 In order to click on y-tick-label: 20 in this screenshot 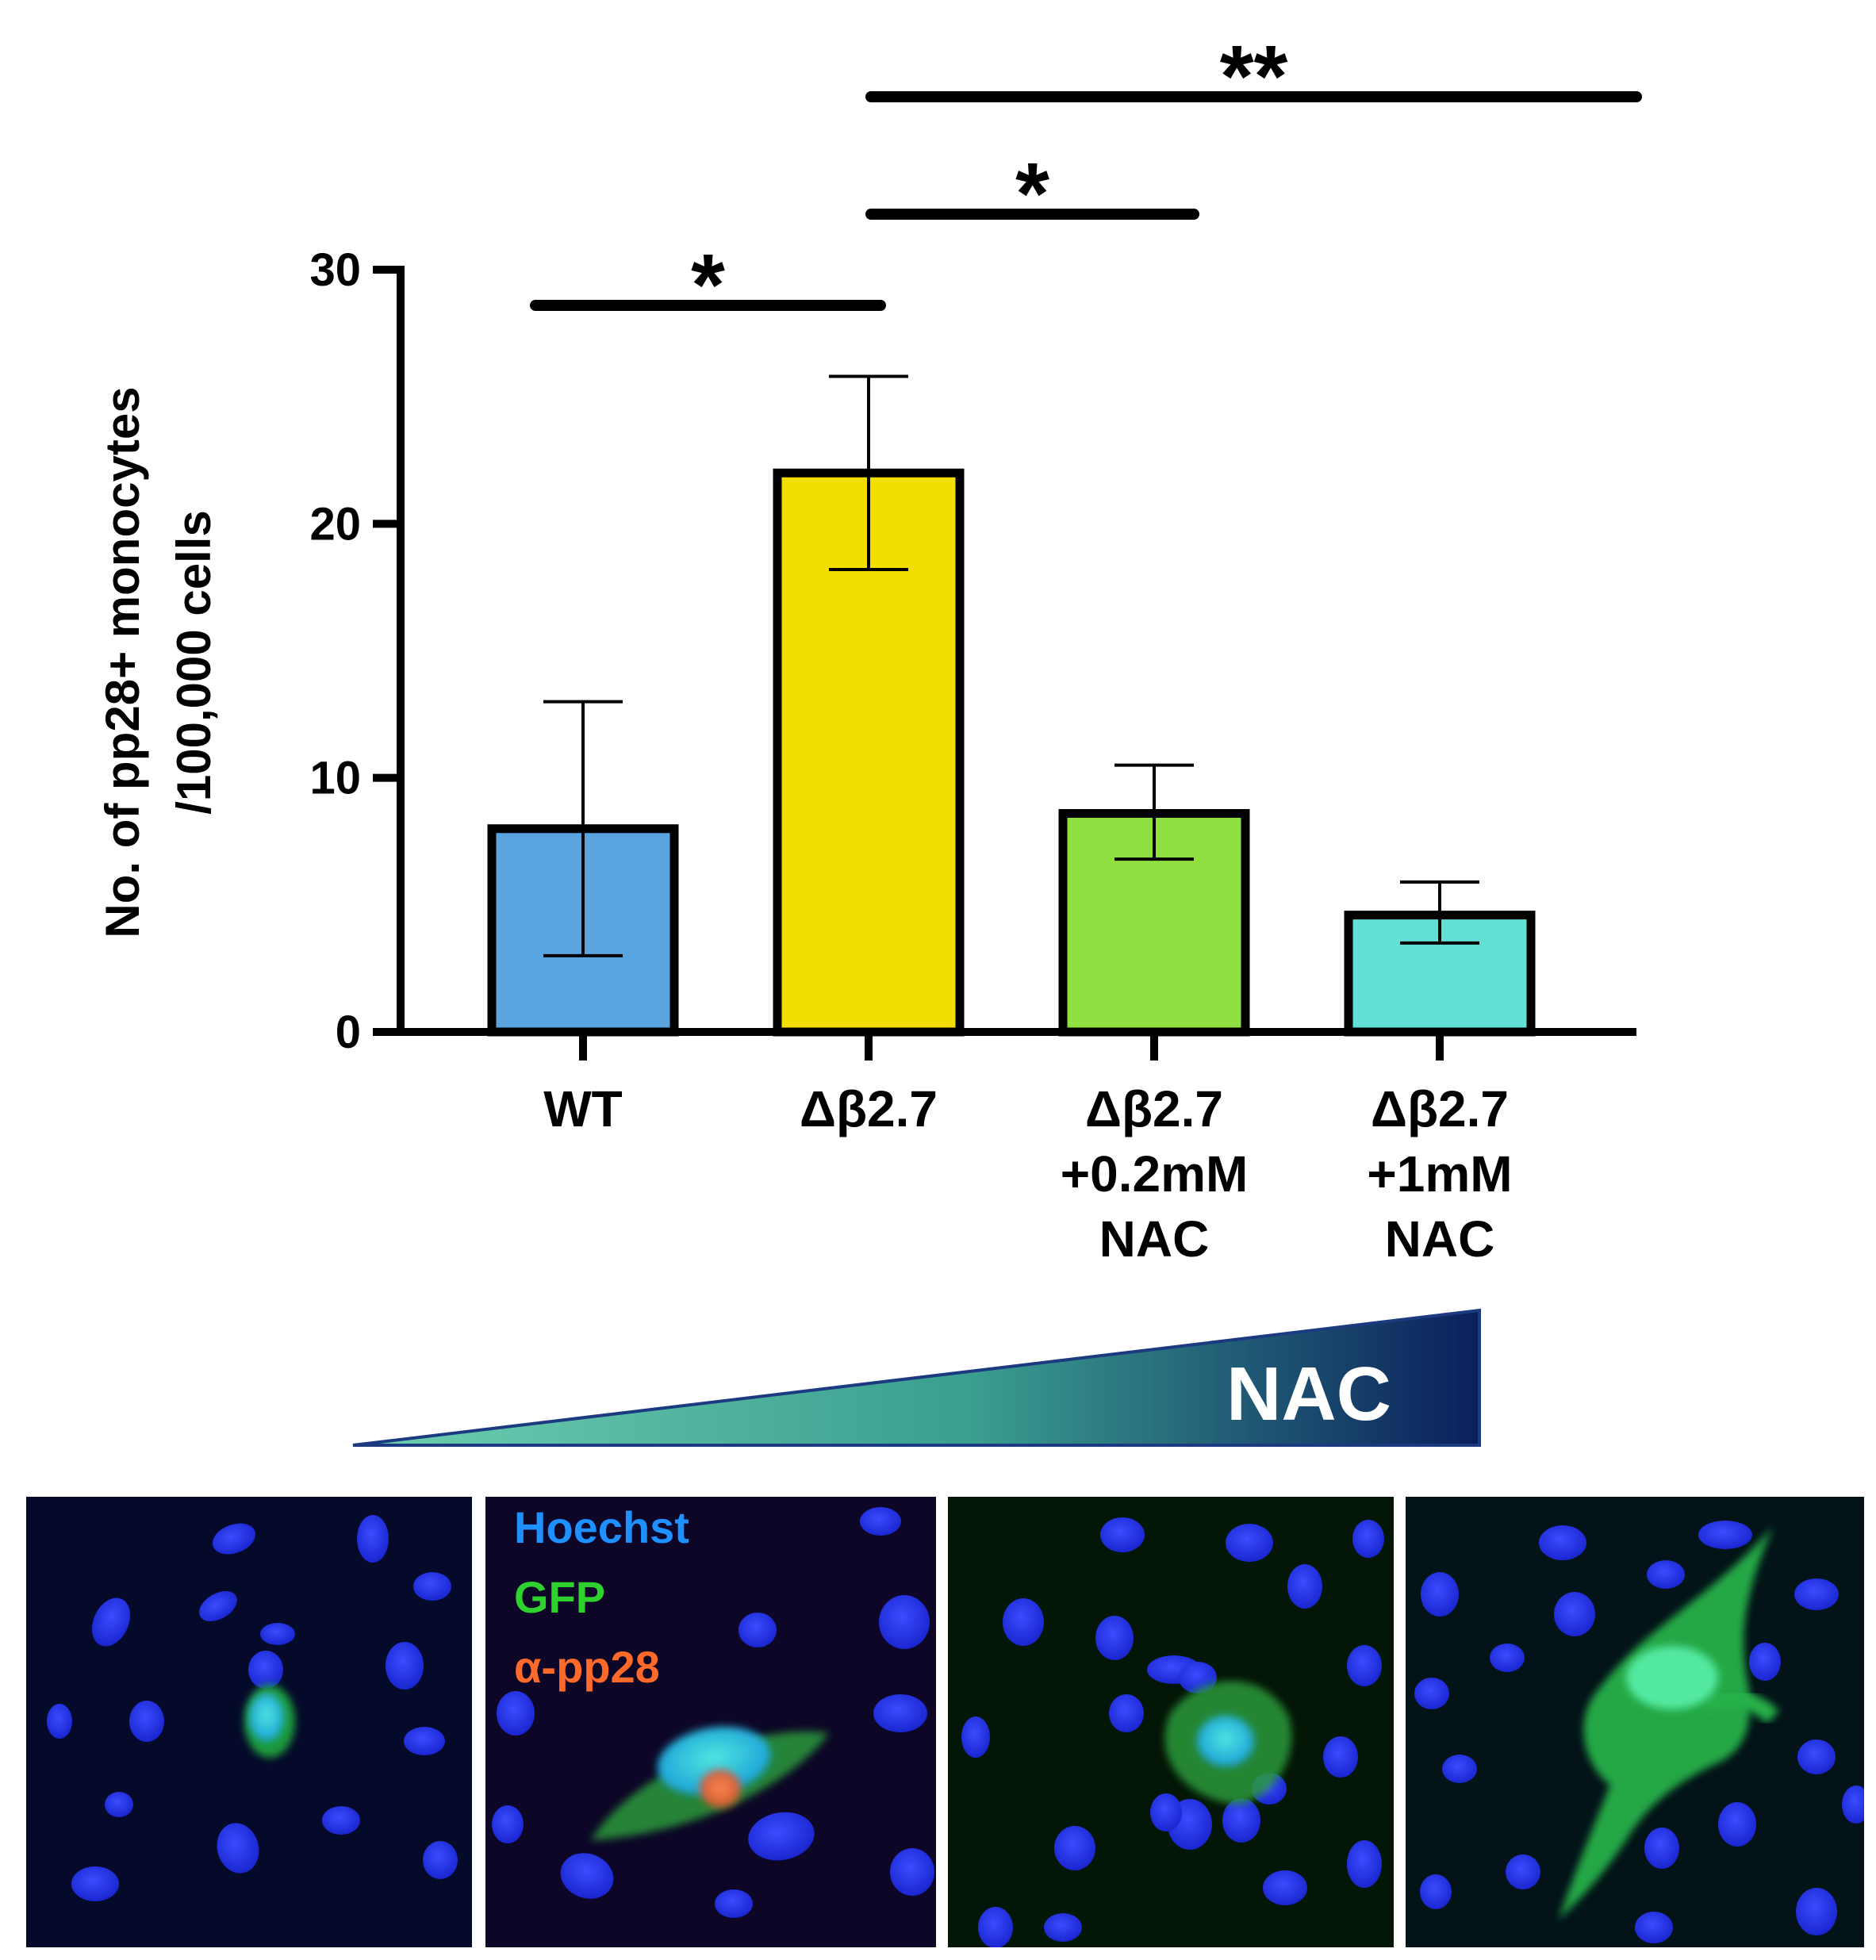, I will do `click(335, 524)`.